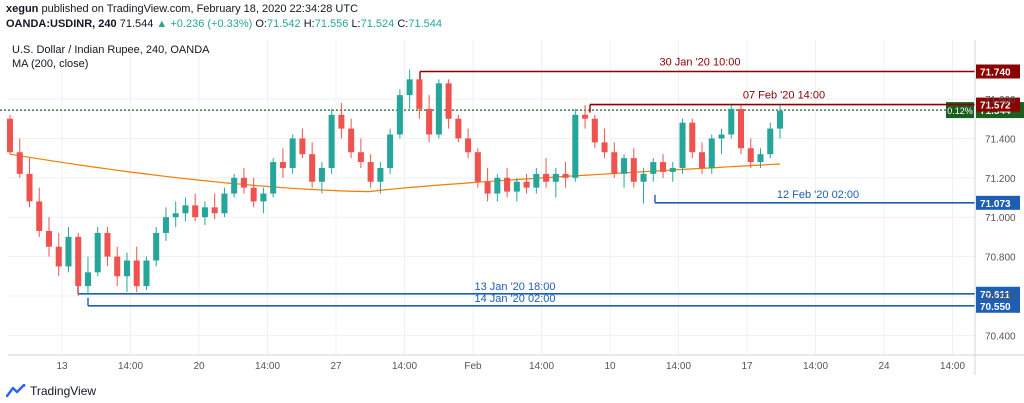 The image size is (1024, 403). What do you see at coordinates (336, 366) in the screenshot?
I see `time-tick-label: 27` at bounding box center [336, 366].